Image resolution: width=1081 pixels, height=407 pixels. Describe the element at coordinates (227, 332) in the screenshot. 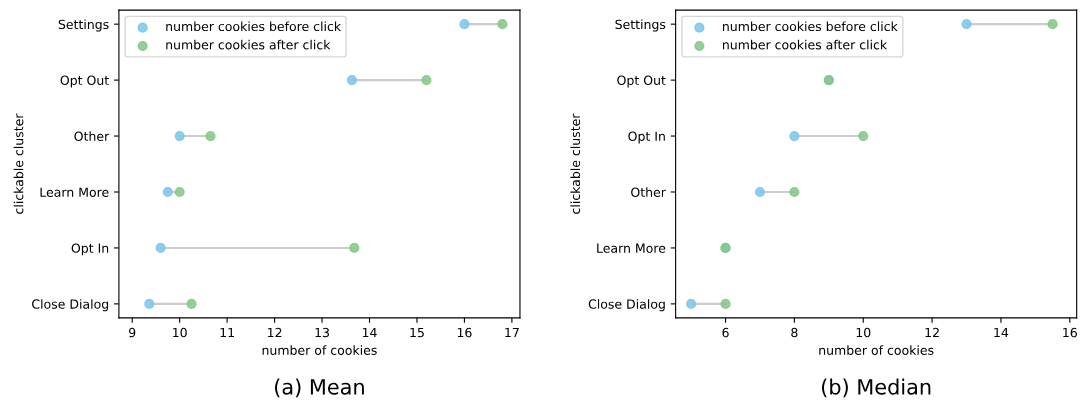

I see `x-tick-label: 11` at that location.